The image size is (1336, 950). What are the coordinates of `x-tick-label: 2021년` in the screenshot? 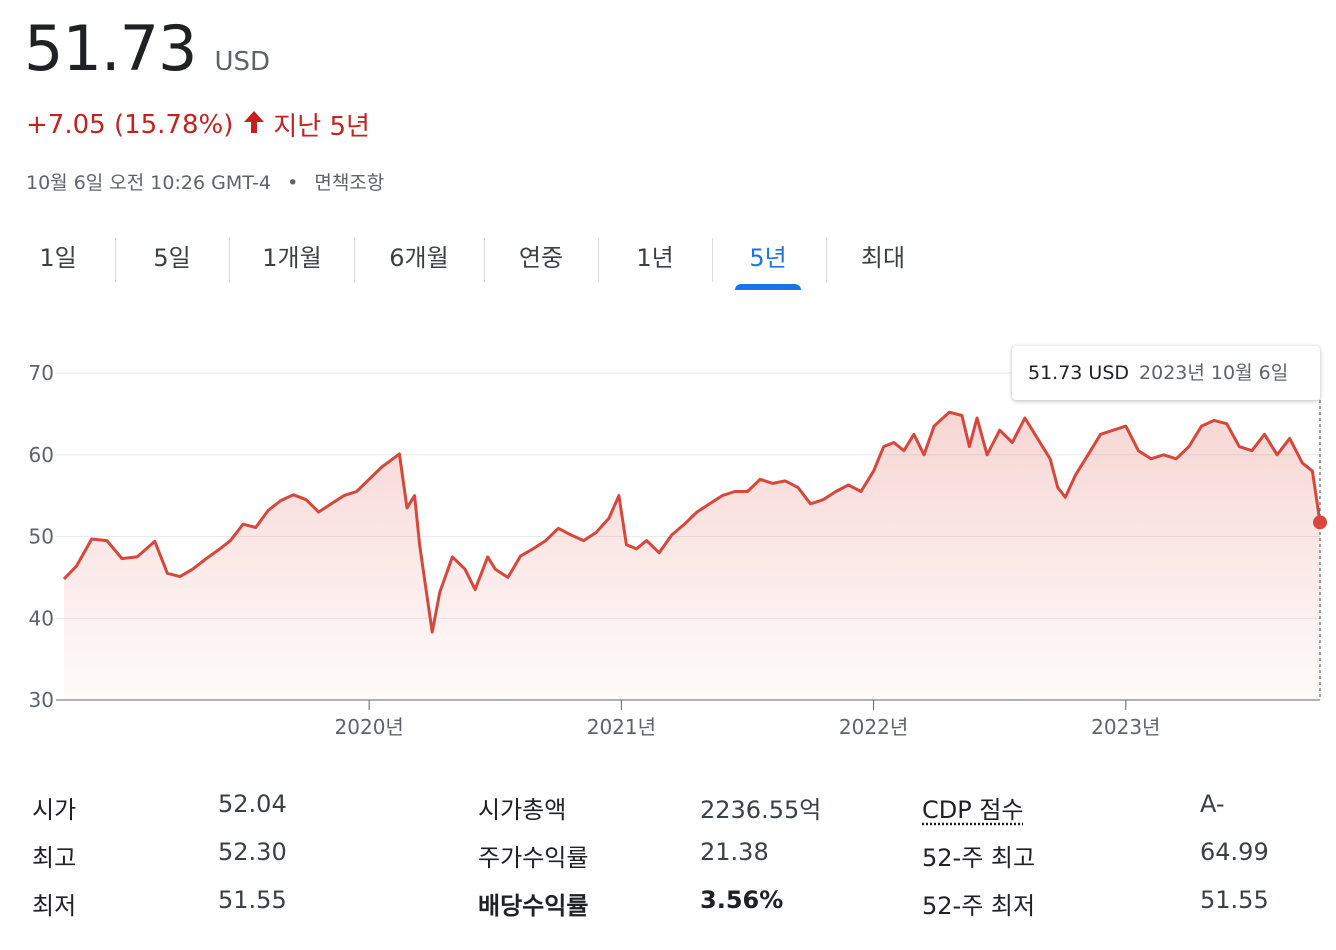 It's located at (621, 727).